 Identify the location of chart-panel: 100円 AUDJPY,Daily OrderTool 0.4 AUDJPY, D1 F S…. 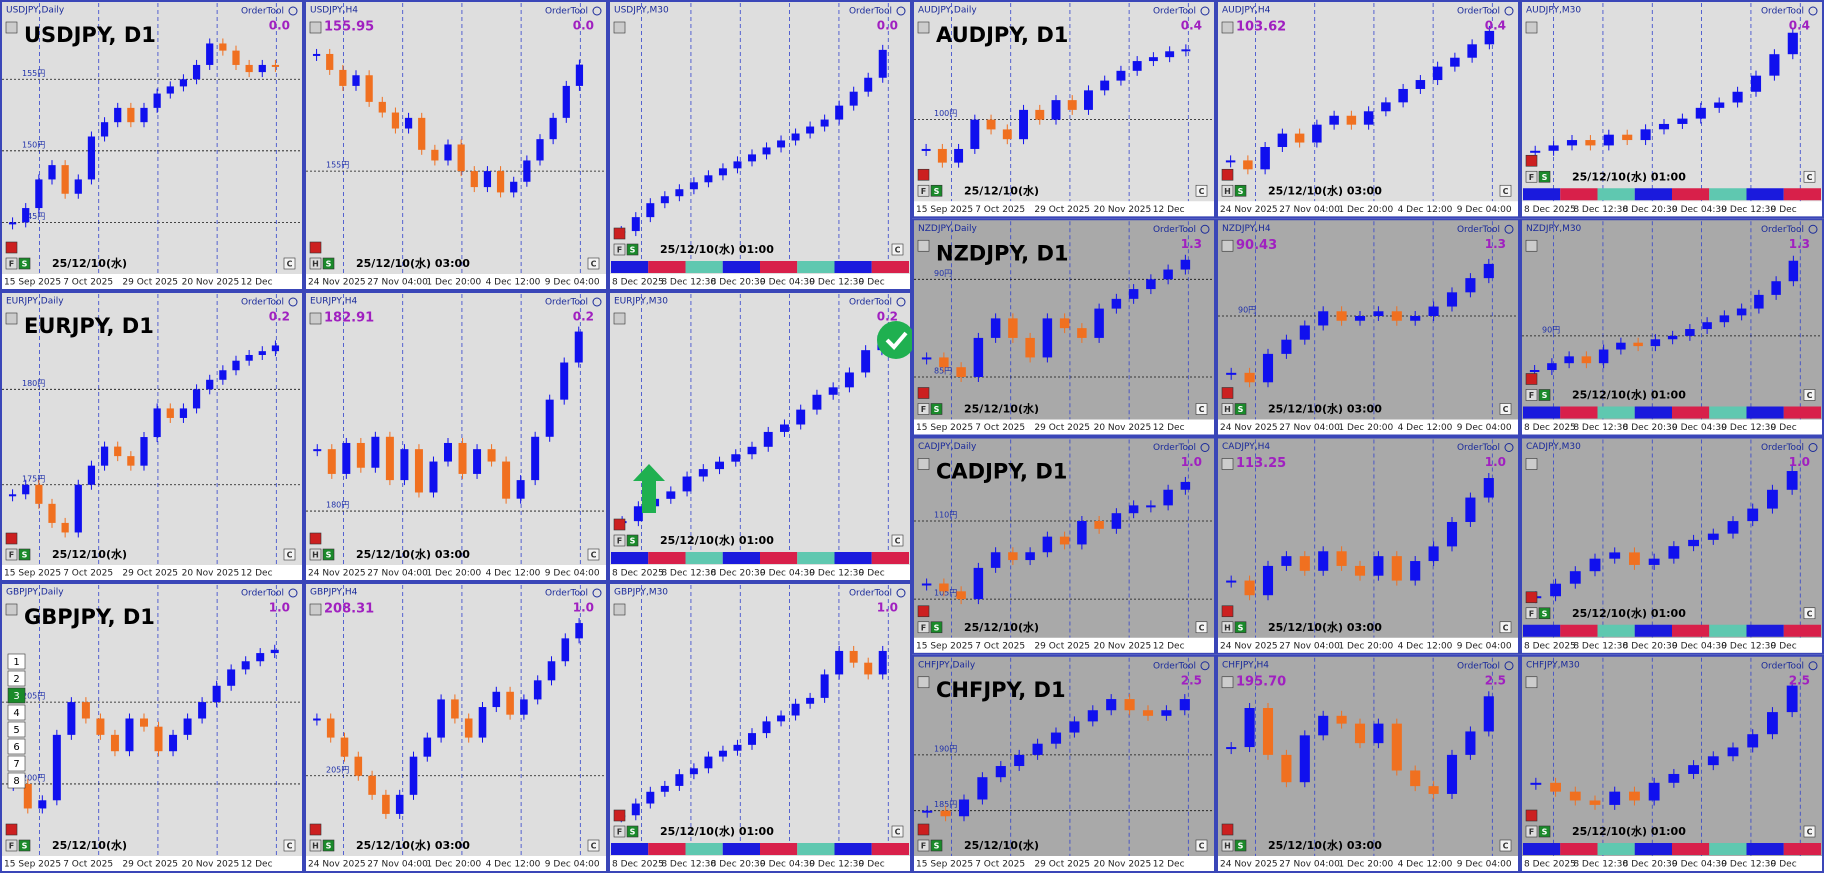
(1064, 109).